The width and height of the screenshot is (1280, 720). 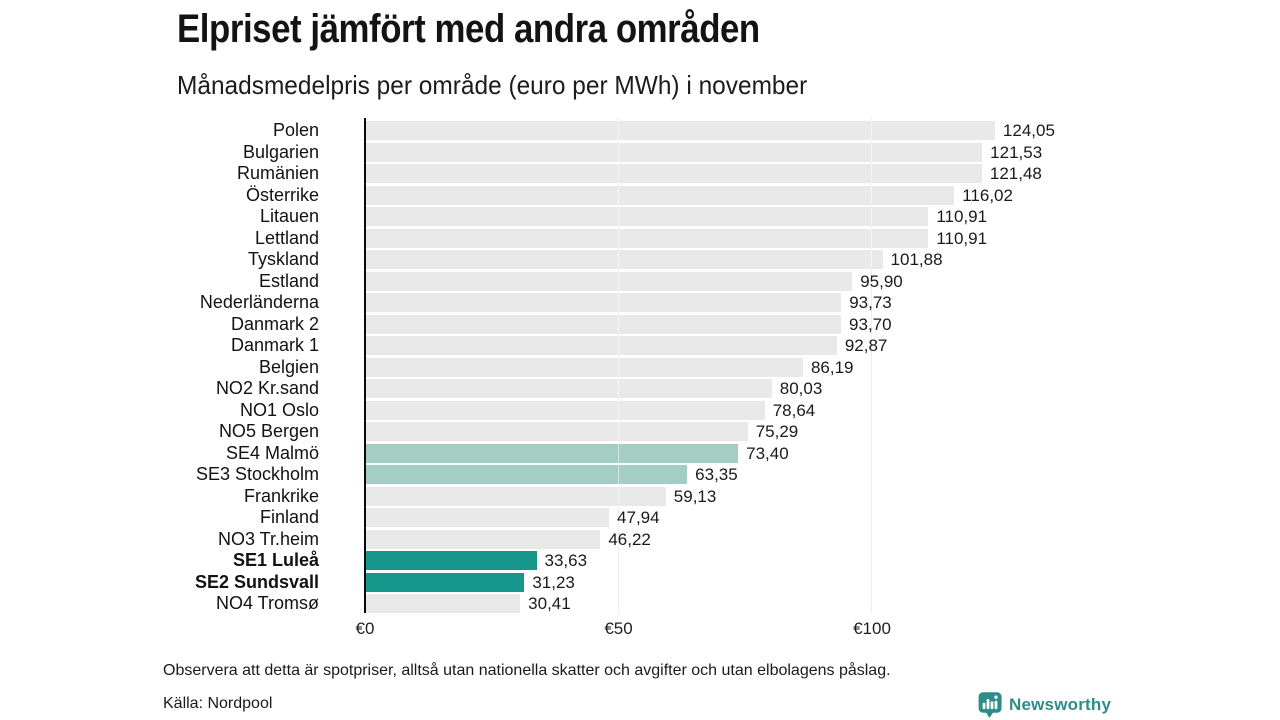 I want to click on chart-row: Estland 95,90, so click(x=640, y=281).